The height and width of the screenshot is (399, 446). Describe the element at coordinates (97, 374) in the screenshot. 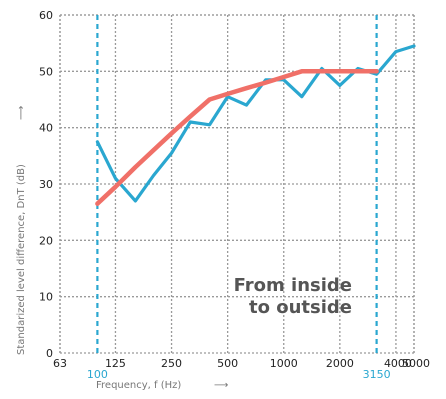

I see `highlight-tick-label-100: 100` at that location.